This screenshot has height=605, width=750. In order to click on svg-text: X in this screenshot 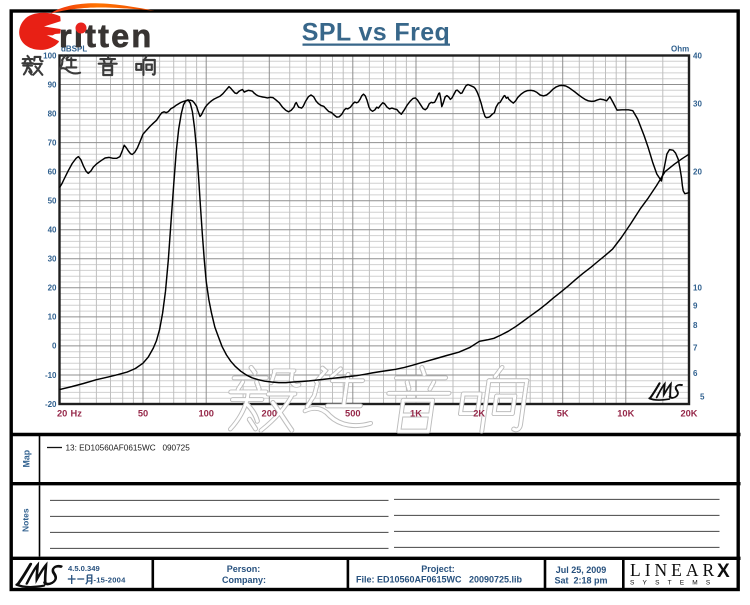, I will do `click(723, 571)`.